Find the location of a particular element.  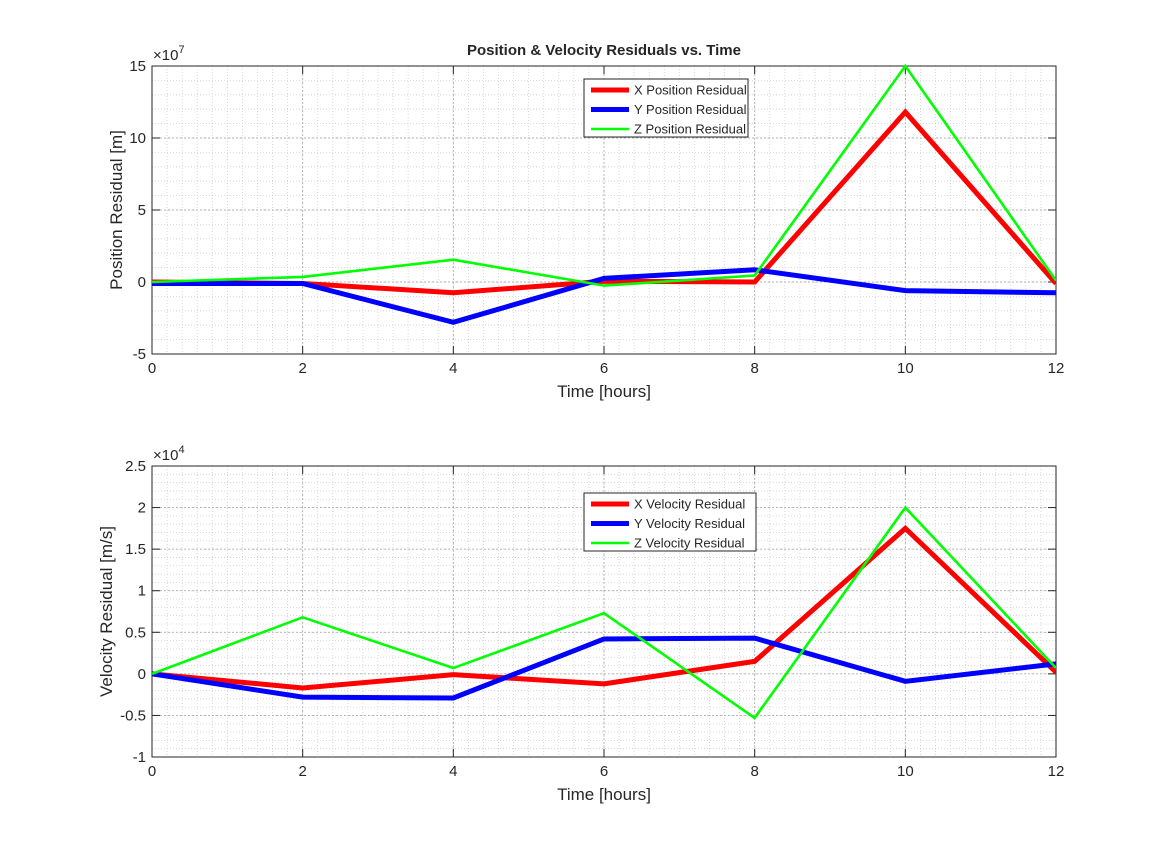

legend-label-3: Z Position Residual is located at coordinates (690, 129).